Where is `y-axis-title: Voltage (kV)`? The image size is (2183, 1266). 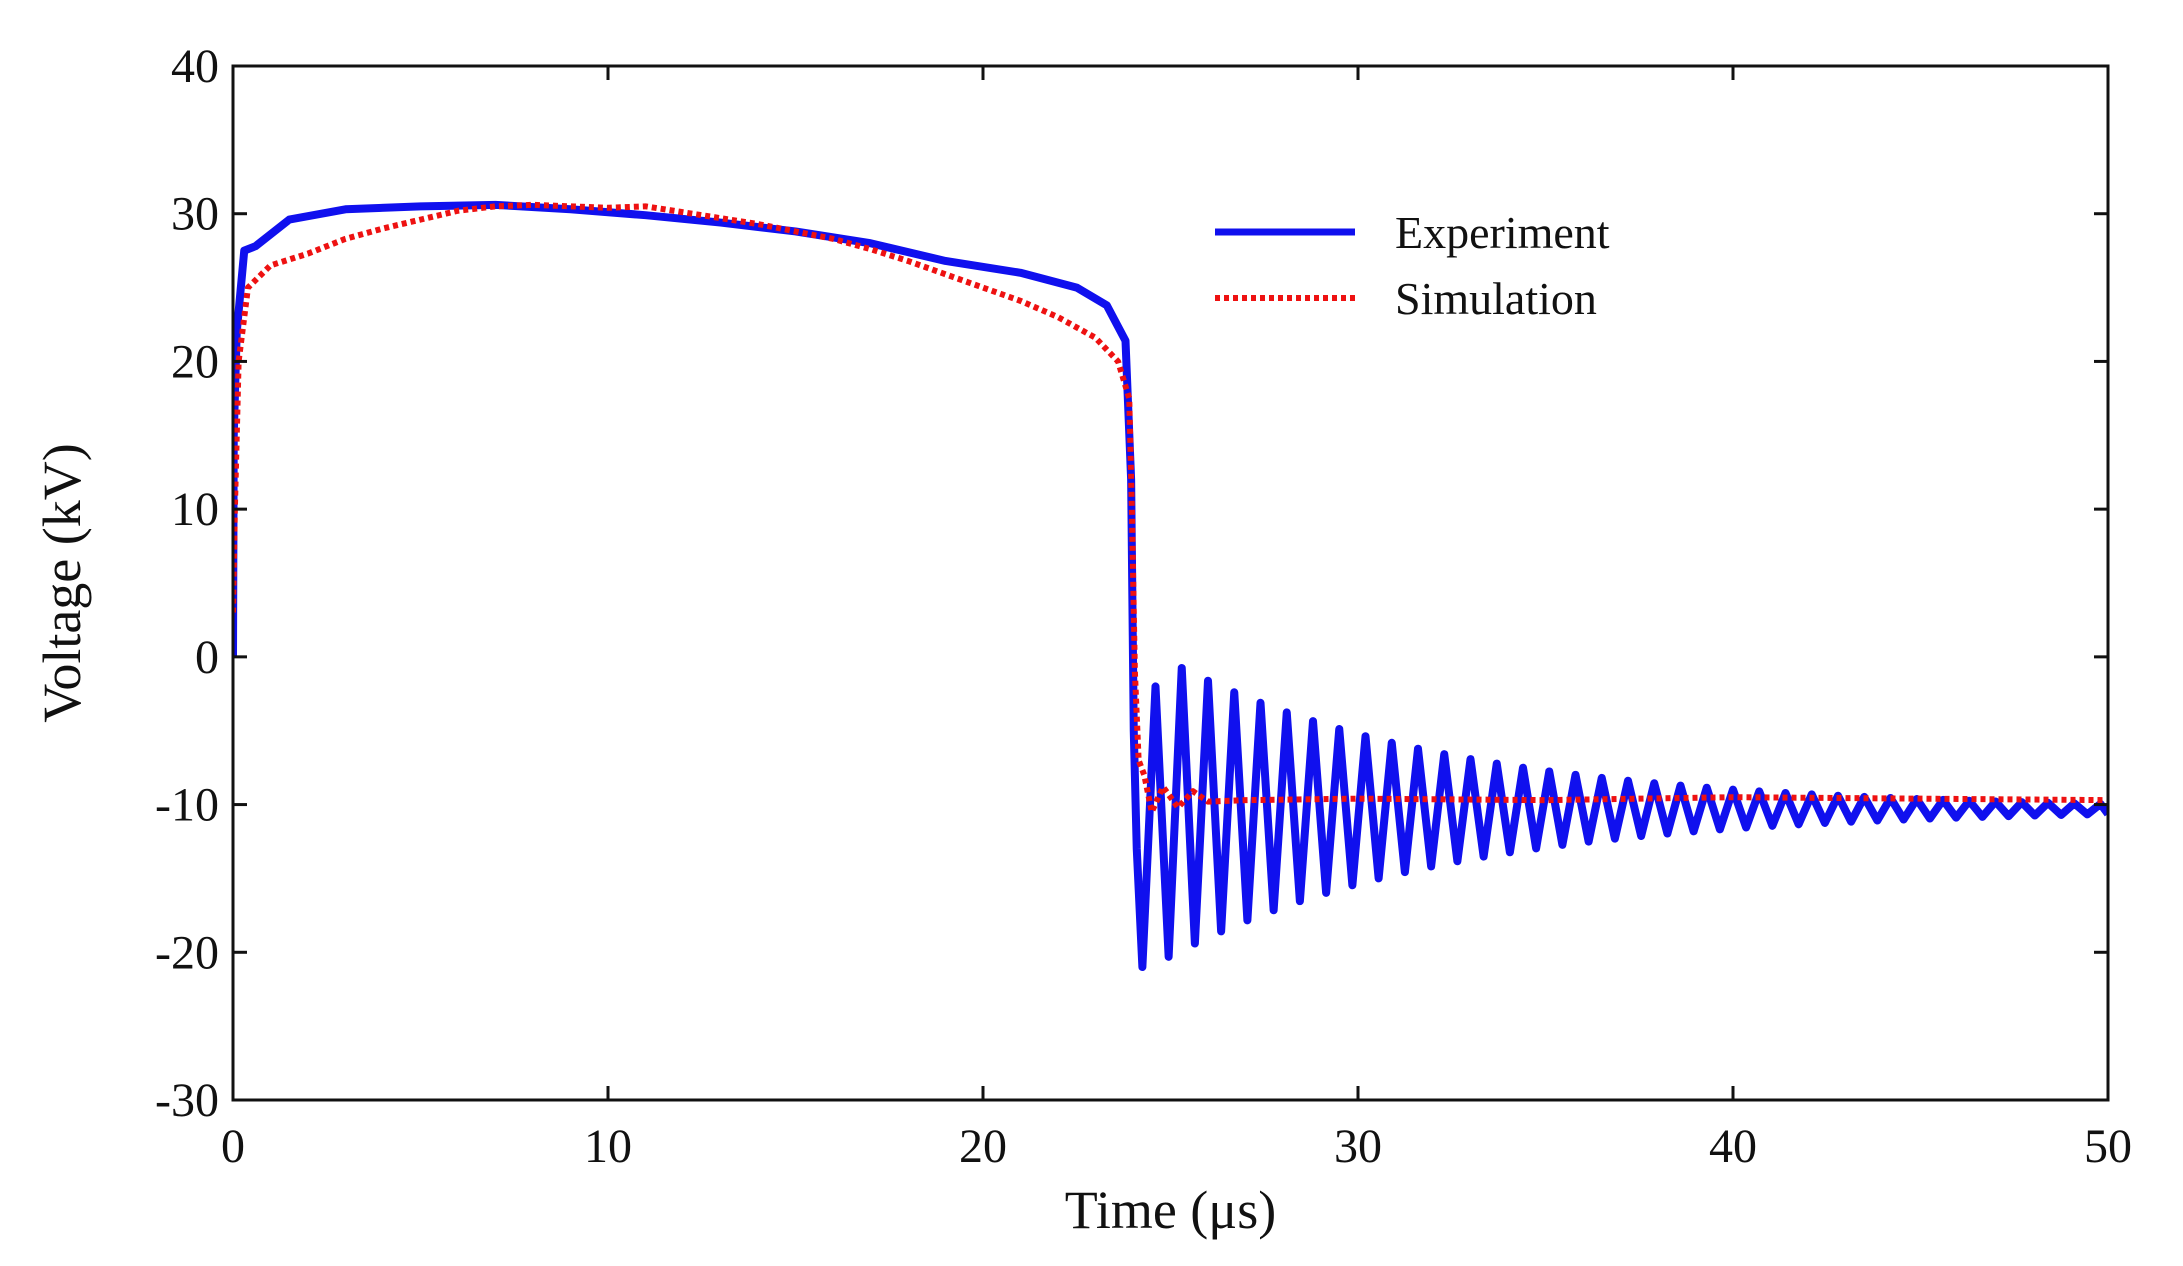
y-axis-title: Voltage (kV) is located at coordinates (62, 582).